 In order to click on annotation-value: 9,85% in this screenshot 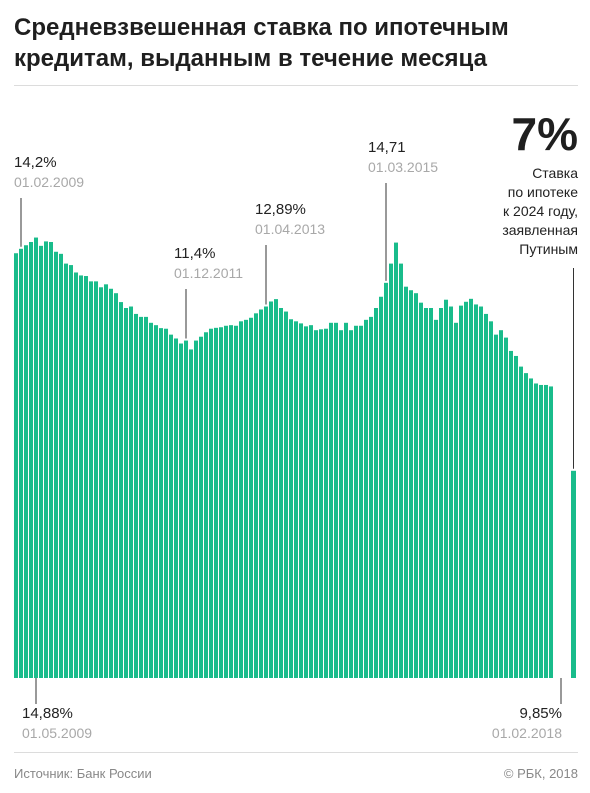, I will do `click(540, 713)`.